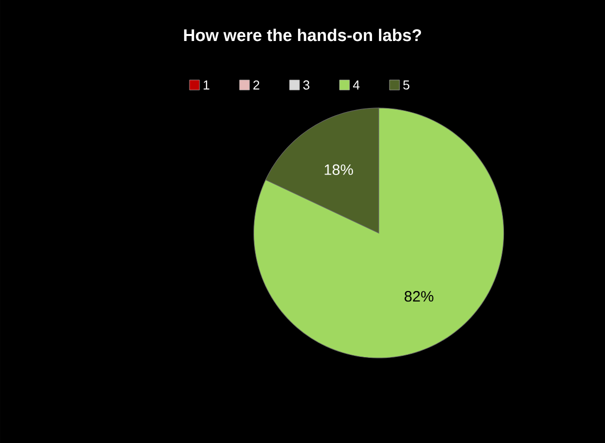 This screenshot has width=605, height=443. I want to click on data-label: 82%, so click(419, 296).